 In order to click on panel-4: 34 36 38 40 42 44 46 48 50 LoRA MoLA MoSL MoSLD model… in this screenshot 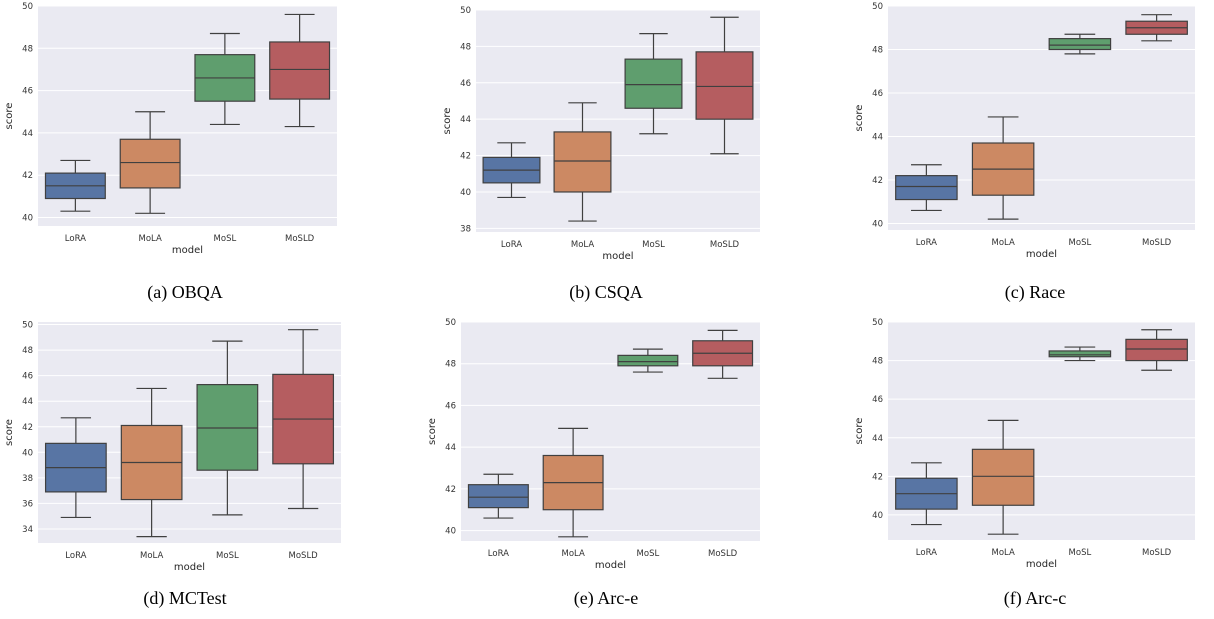, I will do `click(172, 465)`.